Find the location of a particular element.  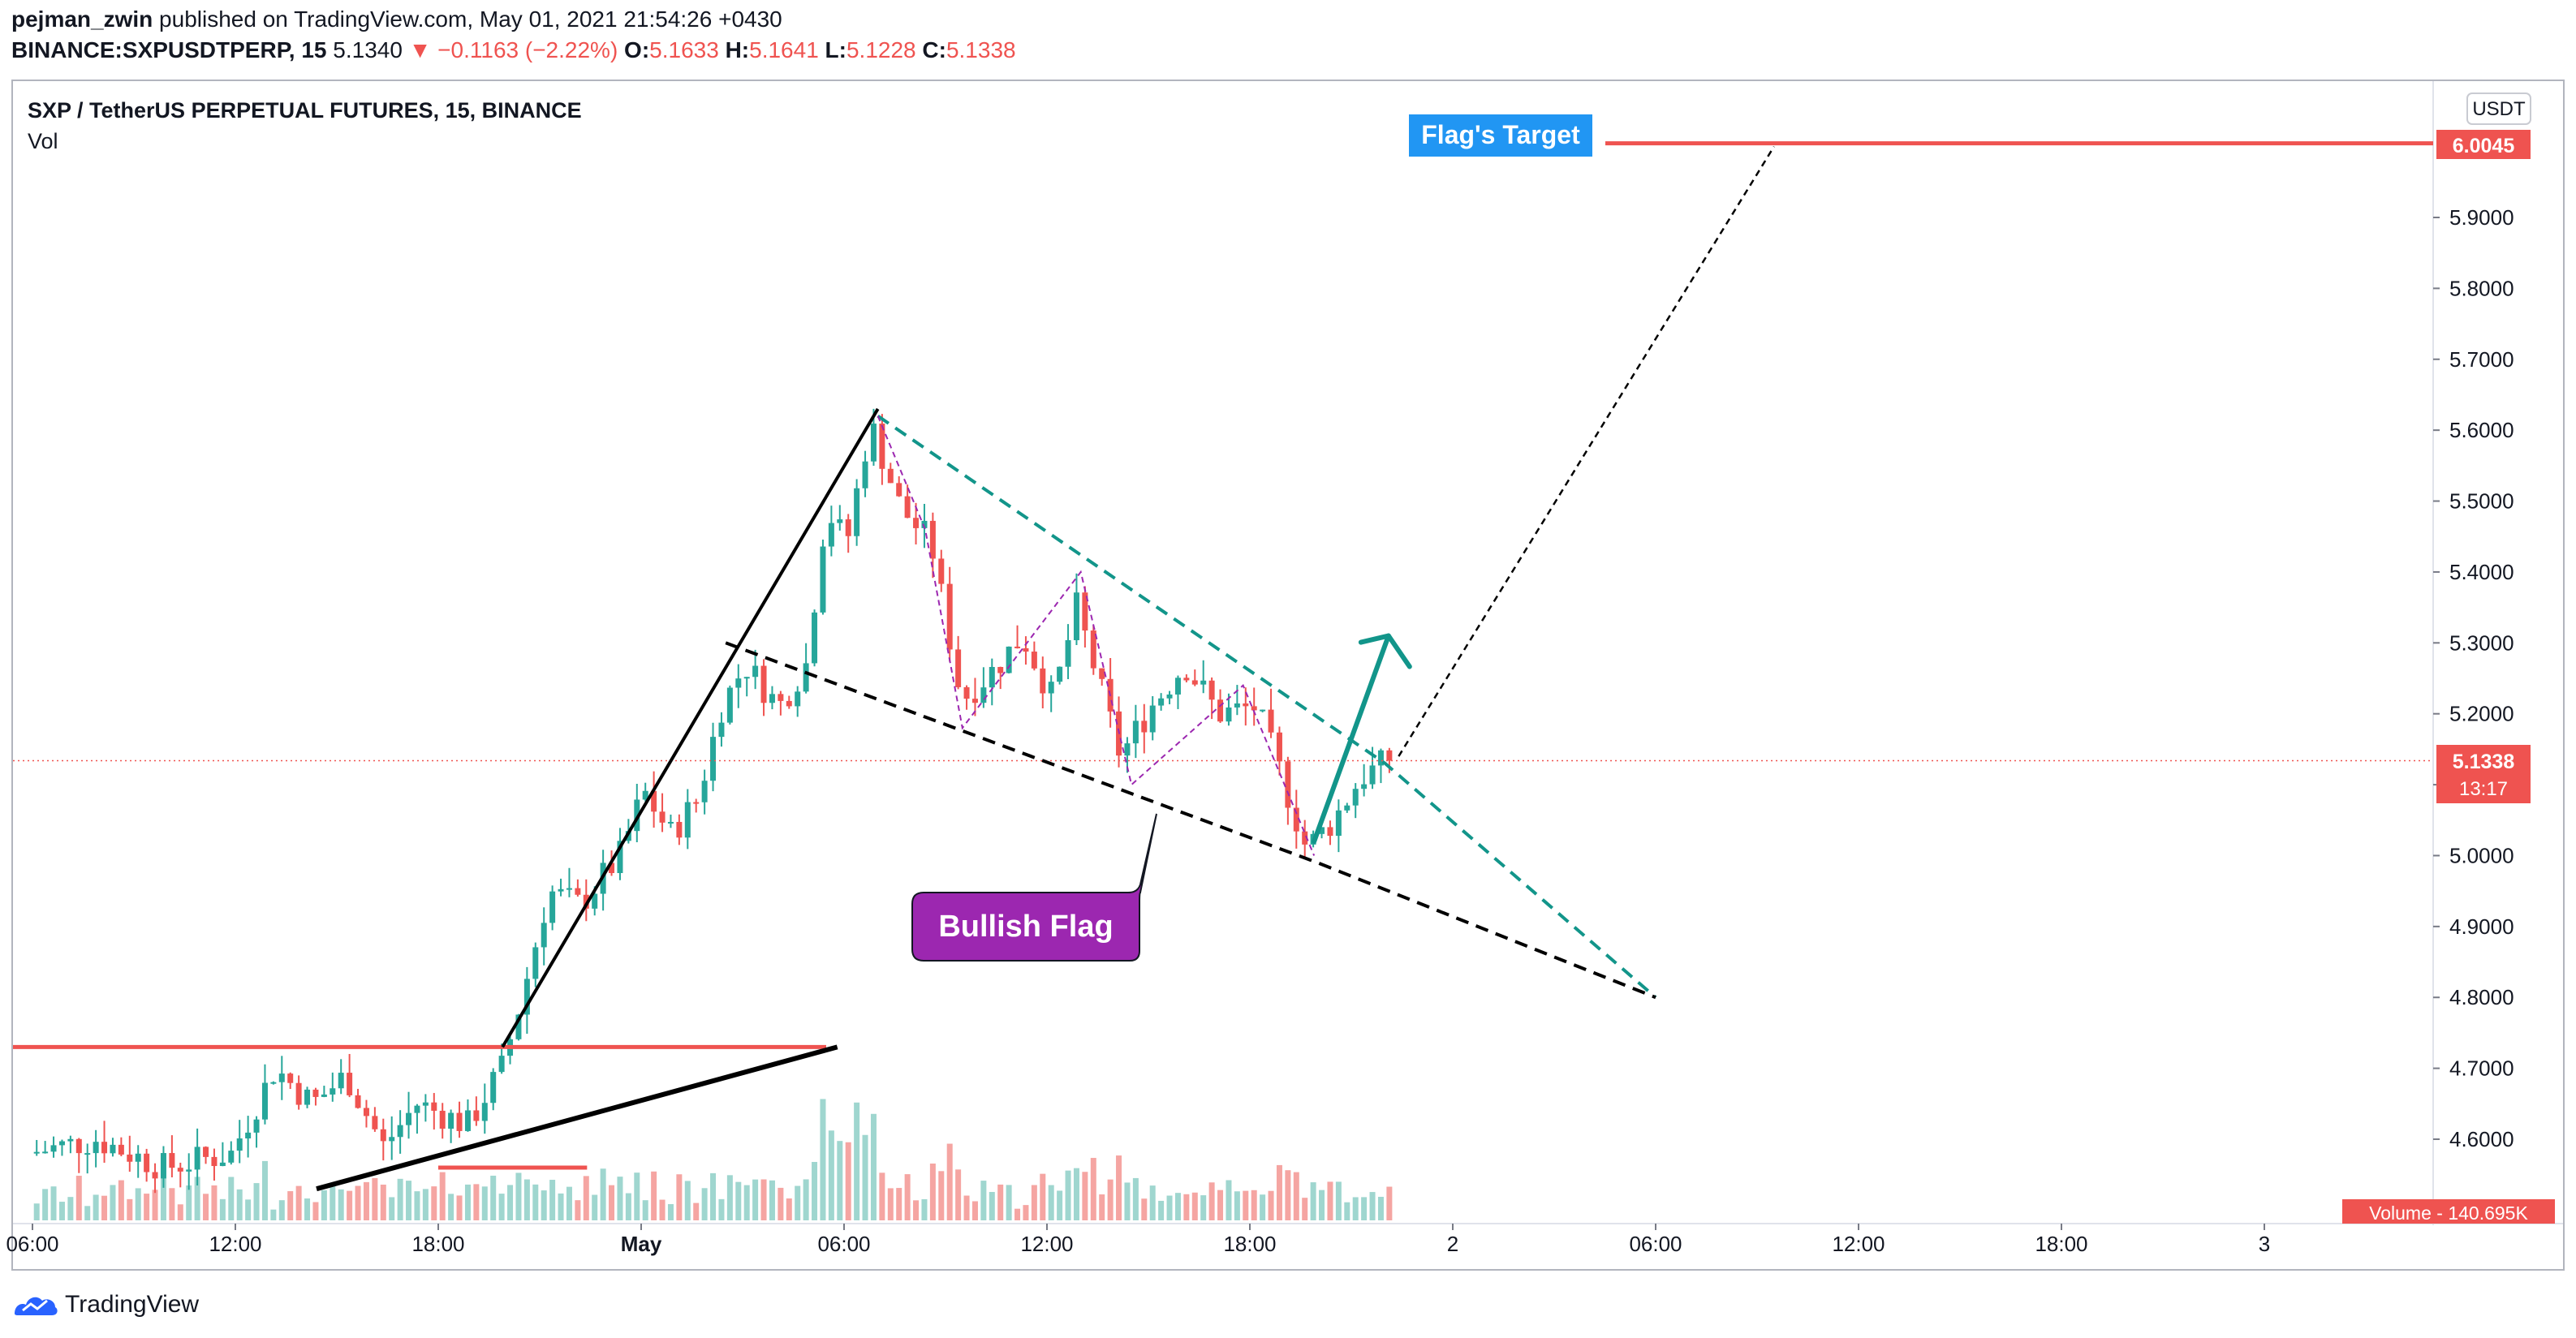

y-tick-label: 4.9000 is located at coordinates (2481, 926).